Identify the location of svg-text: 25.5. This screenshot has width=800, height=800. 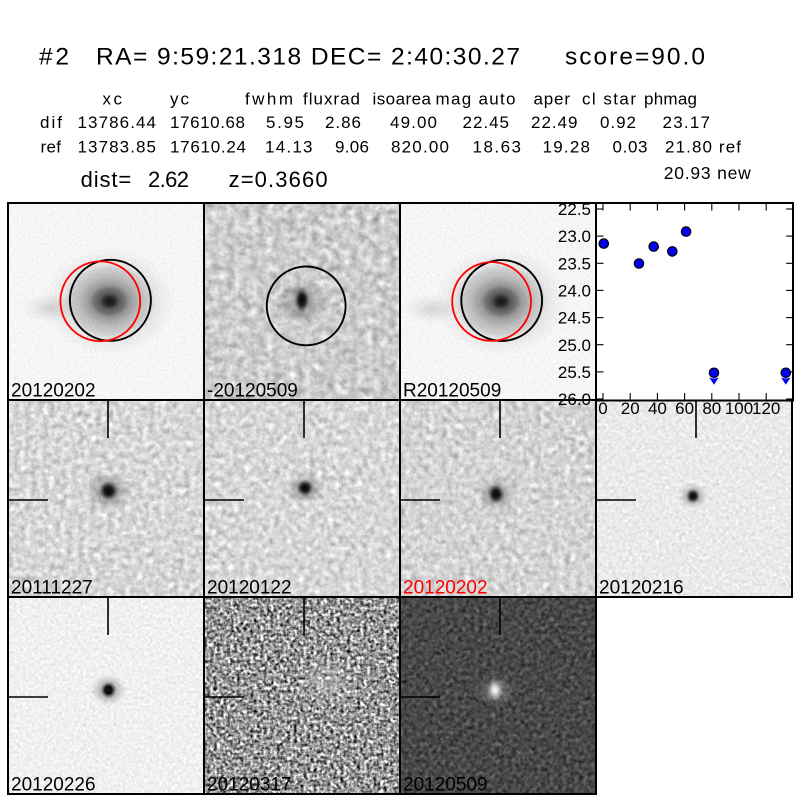
(574, 372).